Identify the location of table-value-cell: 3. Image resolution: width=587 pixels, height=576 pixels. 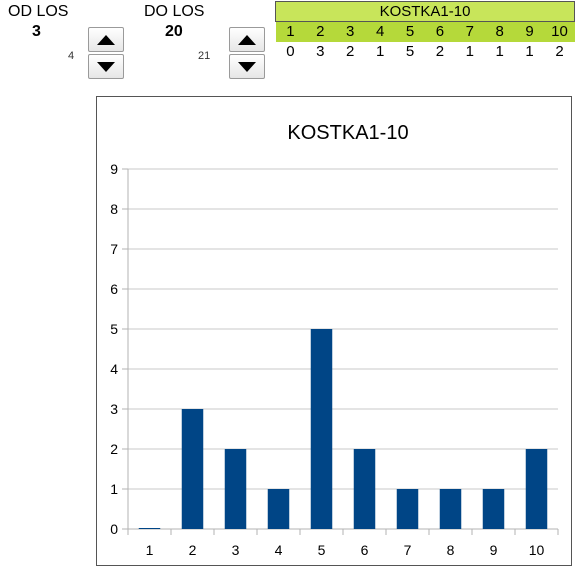
(320, 52).